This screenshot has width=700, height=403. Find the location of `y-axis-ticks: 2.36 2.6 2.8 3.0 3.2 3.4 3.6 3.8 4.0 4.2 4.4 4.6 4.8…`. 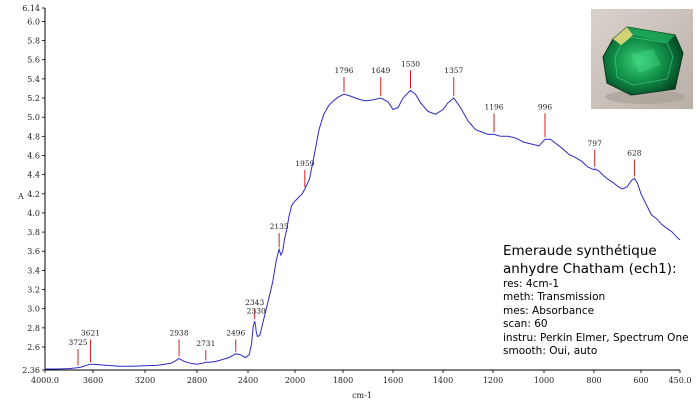

y-axis-ticks: 2.36 2.6 2.8 3.0 3.2 3.4 3.6 3.8 4.0 4.2 4.4 4.6 4.8… is located at coordinates (33, 189).